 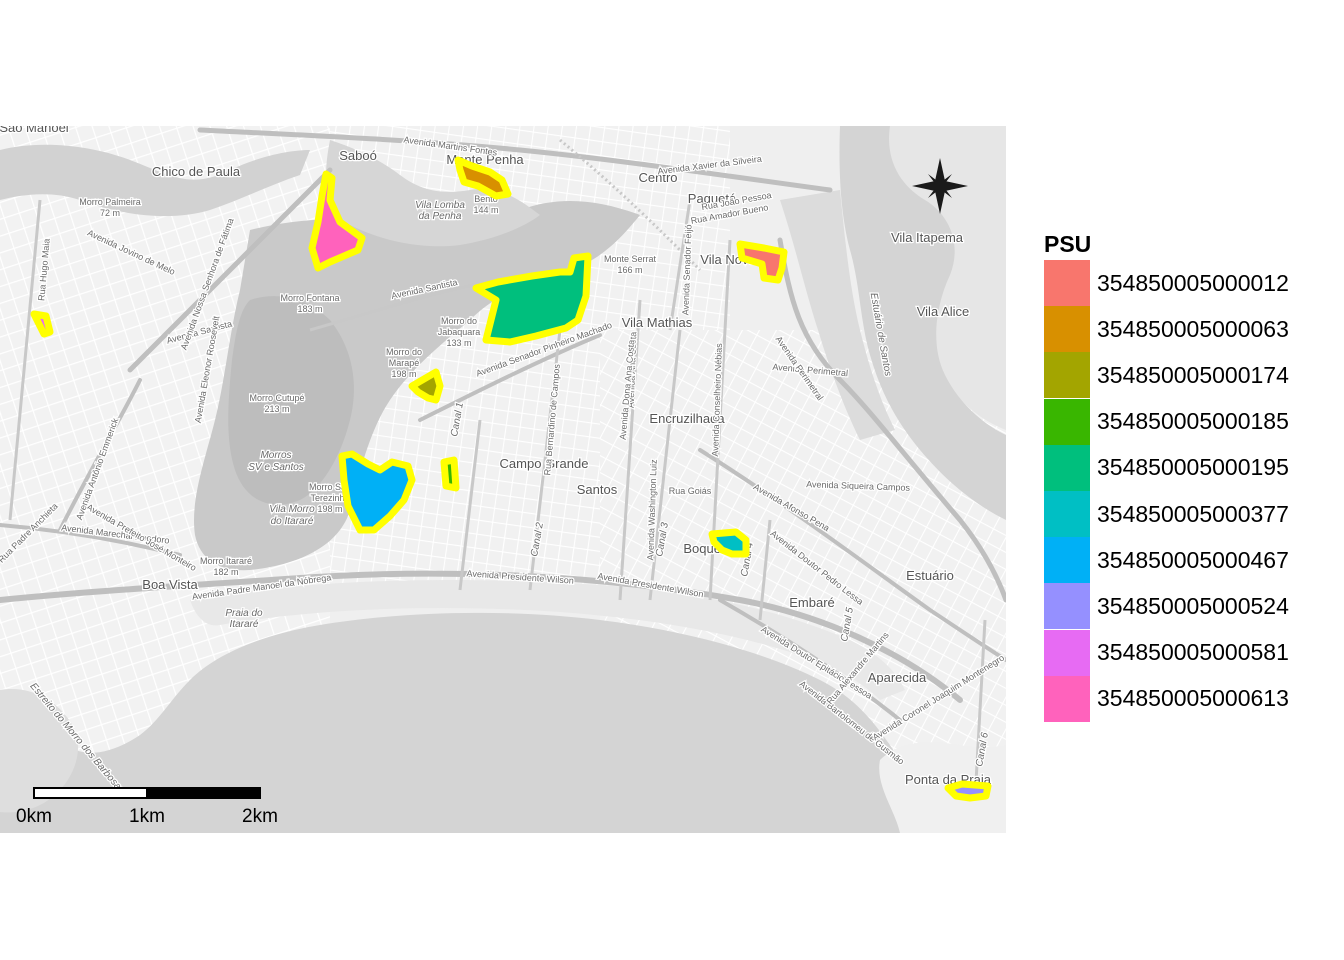 I want to click on place-label: Avenida Washington Luiz, so click(x=652, y=510).